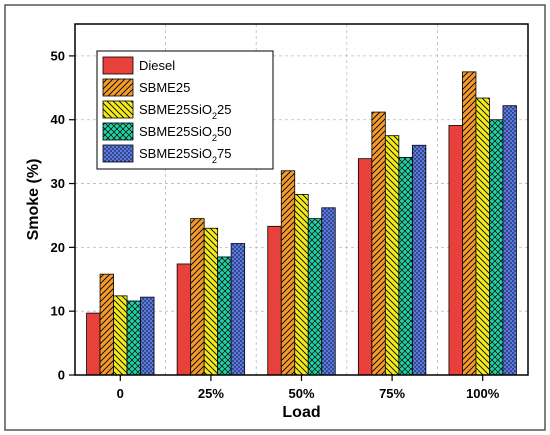 This screenshot has width=550, height=435. I want to click on legend-label-name: SBME25, so click(164, 87).